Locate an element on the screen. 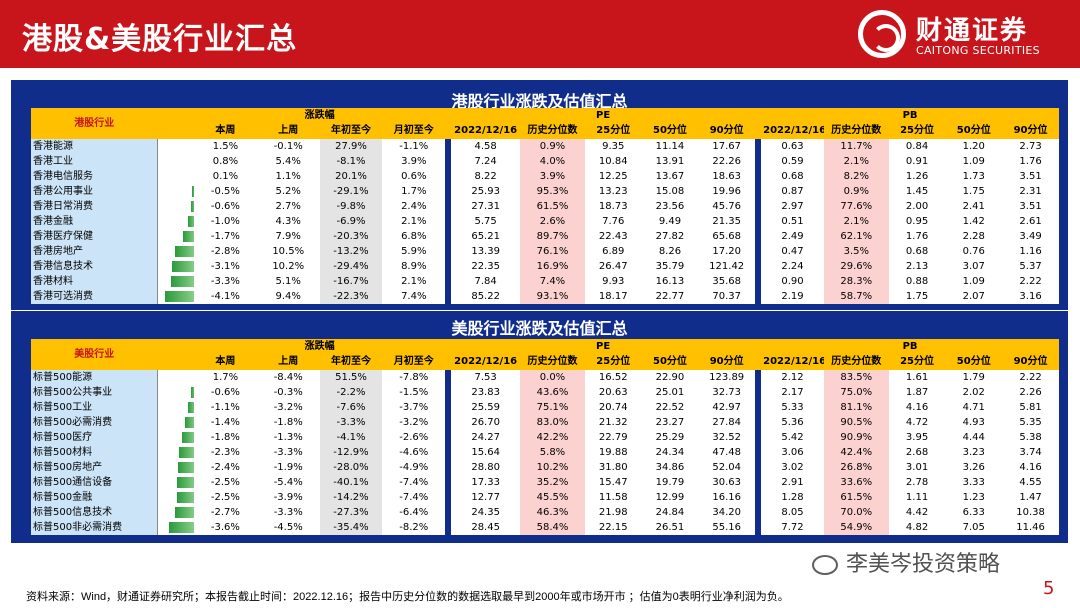 The width and height of the screenshot is (1080, 608). data-cell: 5.35 is located at coordinates (1030, 422).